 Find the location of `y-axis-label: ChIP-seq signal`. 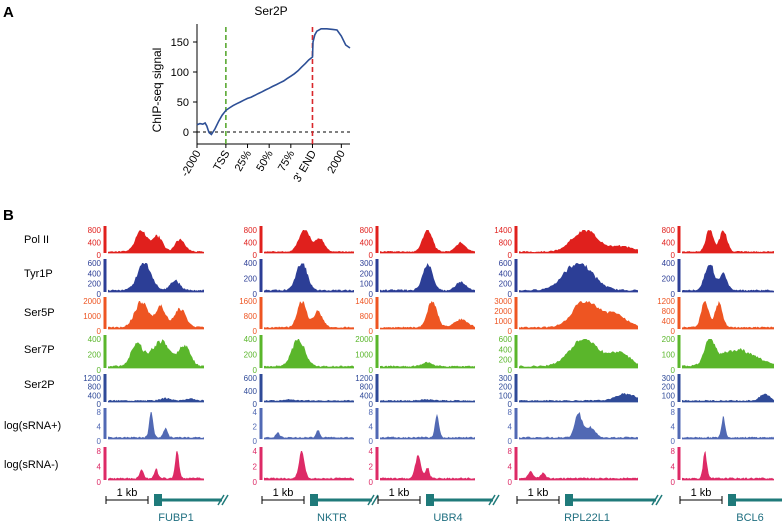

y-axis-label: ChIP-seq signal is located at coordinates (157, 90).